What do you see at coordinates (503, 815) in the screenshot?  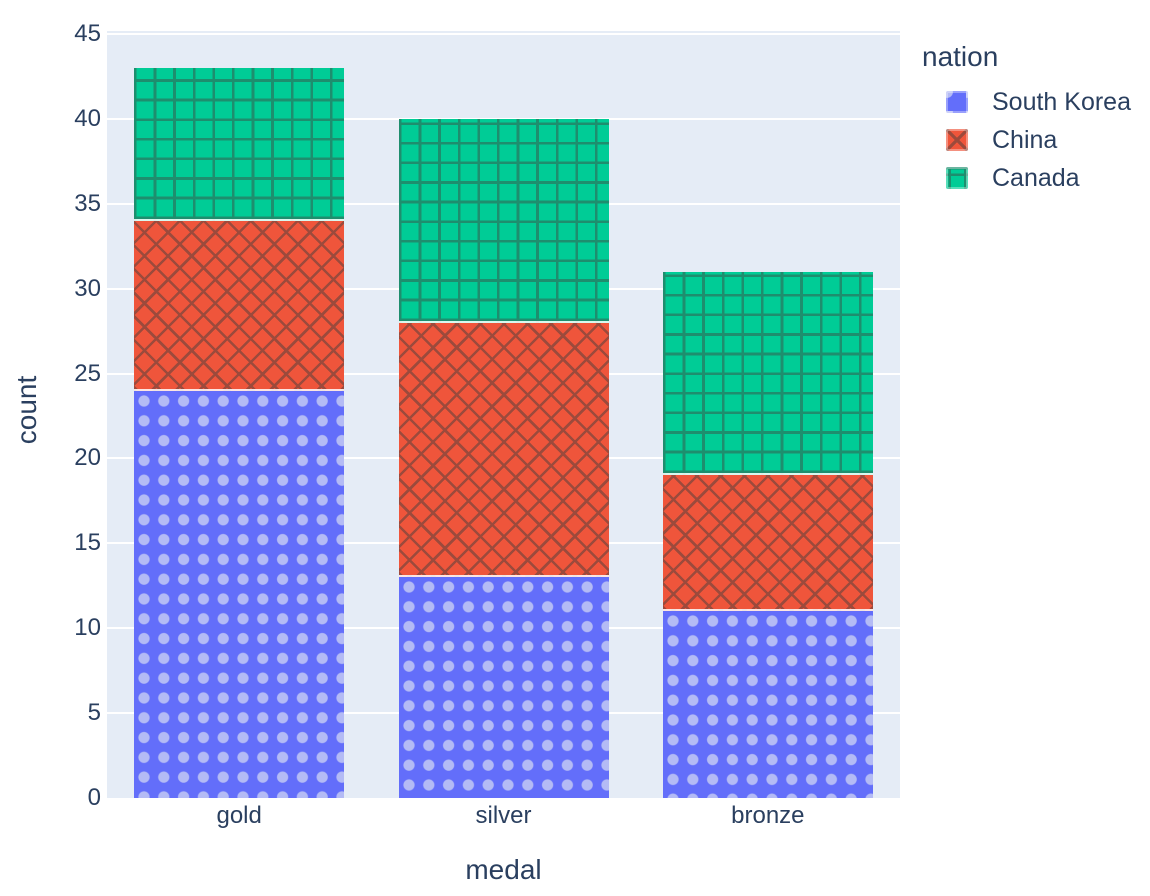 I see `x-tick-label-silver: silver` at bounding box center [503, 815].